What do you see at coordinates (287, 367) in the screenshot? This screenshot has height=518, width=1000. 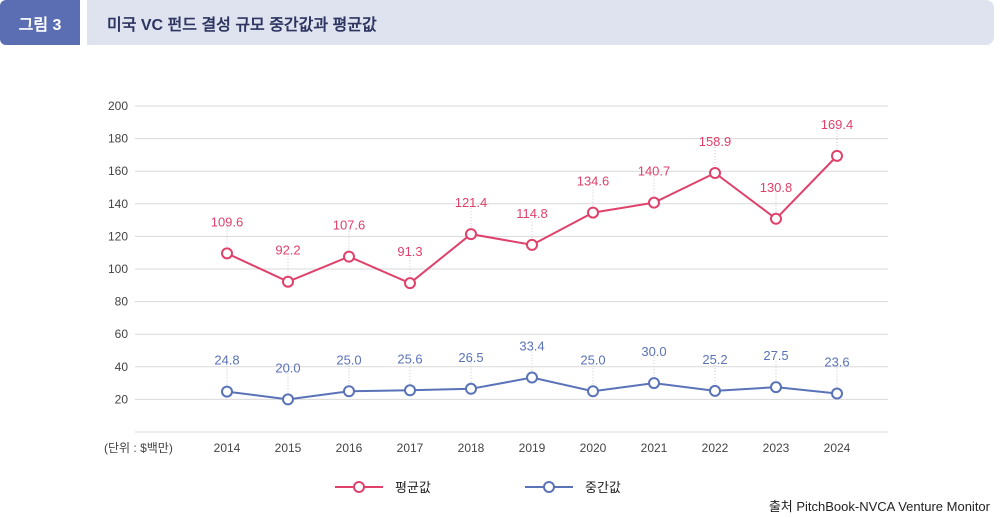 I see `data-label: 20.0` at bounding box center [287, 367].